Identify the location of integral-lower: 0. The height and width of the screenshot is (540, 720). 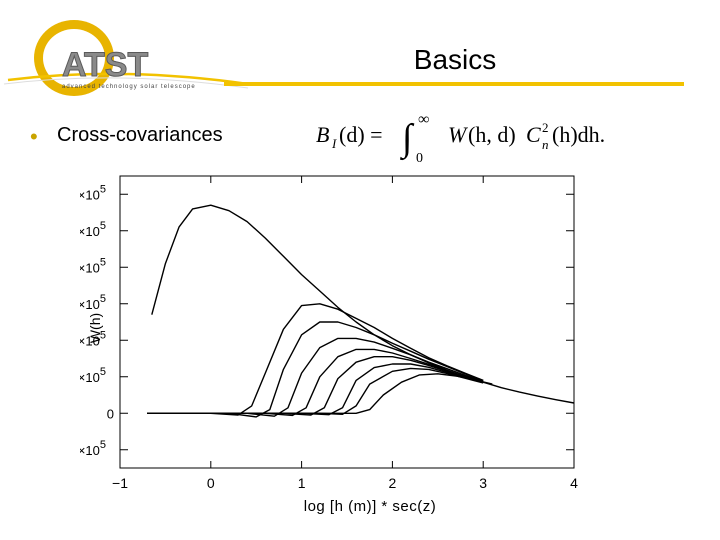
(419, 158).